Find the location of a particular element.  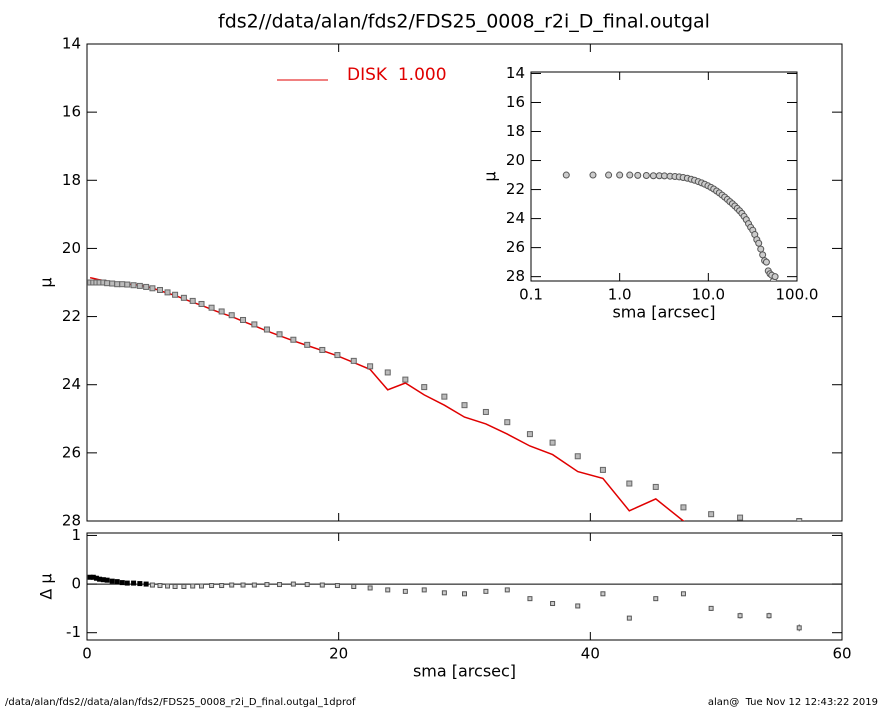

x-tick-label: 60 is located at coordinates (841, 654).